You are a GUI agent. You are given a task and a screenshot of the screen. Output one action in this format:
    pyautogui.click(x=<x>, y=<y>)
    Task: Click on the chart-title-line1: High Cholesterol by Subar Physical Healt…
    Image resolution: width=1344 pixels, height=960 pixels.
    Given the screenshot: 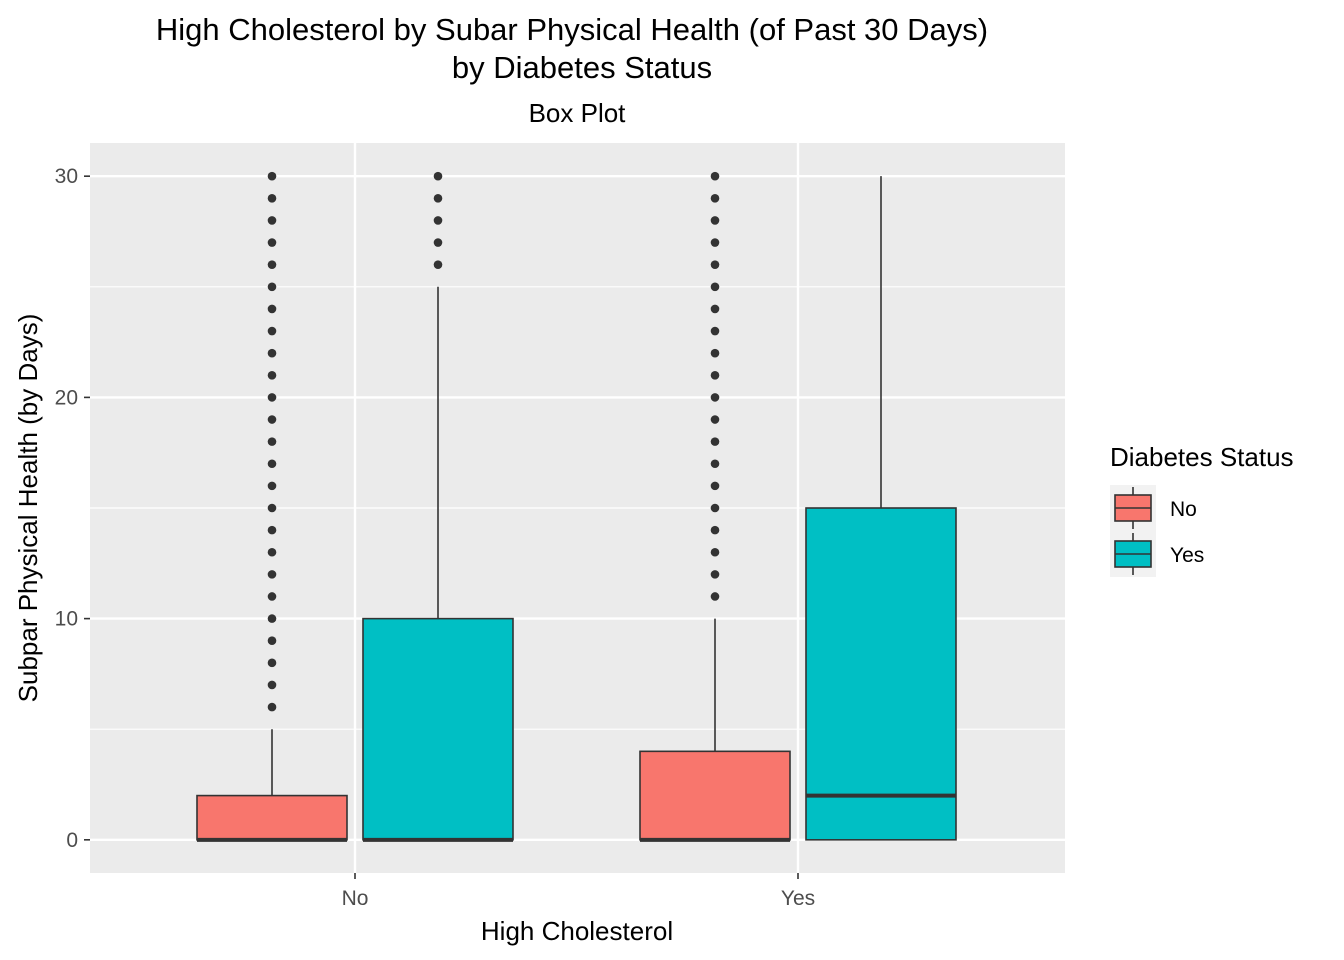 What is the action you would take?
    pyautogui.click(x=572, y=29)
    